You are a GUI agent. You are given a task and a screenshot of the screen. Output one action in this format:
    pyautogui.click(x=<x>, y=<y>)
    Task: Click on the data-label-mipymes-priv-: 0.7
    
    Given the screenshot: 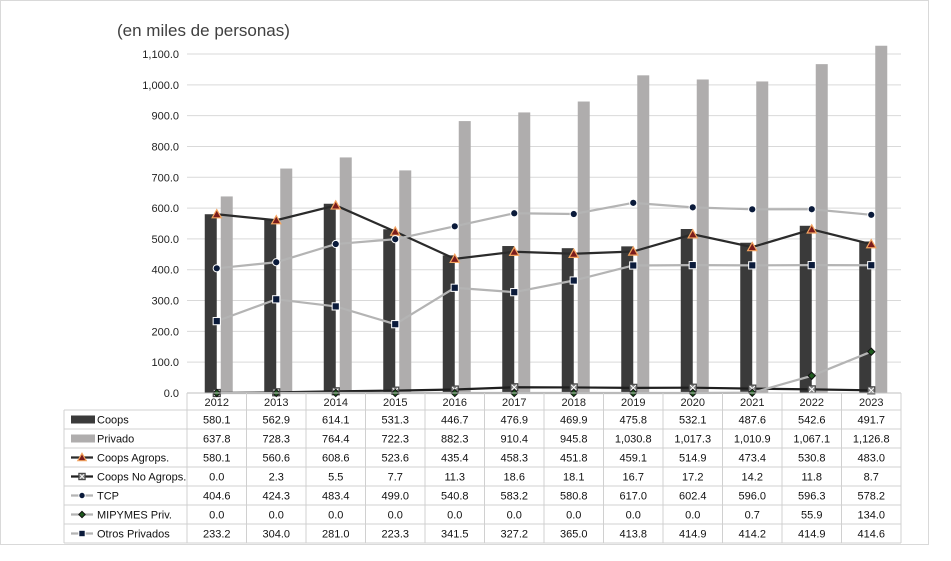 What is the action you would take?
    pyautogui.click(x=752, y=516)
    